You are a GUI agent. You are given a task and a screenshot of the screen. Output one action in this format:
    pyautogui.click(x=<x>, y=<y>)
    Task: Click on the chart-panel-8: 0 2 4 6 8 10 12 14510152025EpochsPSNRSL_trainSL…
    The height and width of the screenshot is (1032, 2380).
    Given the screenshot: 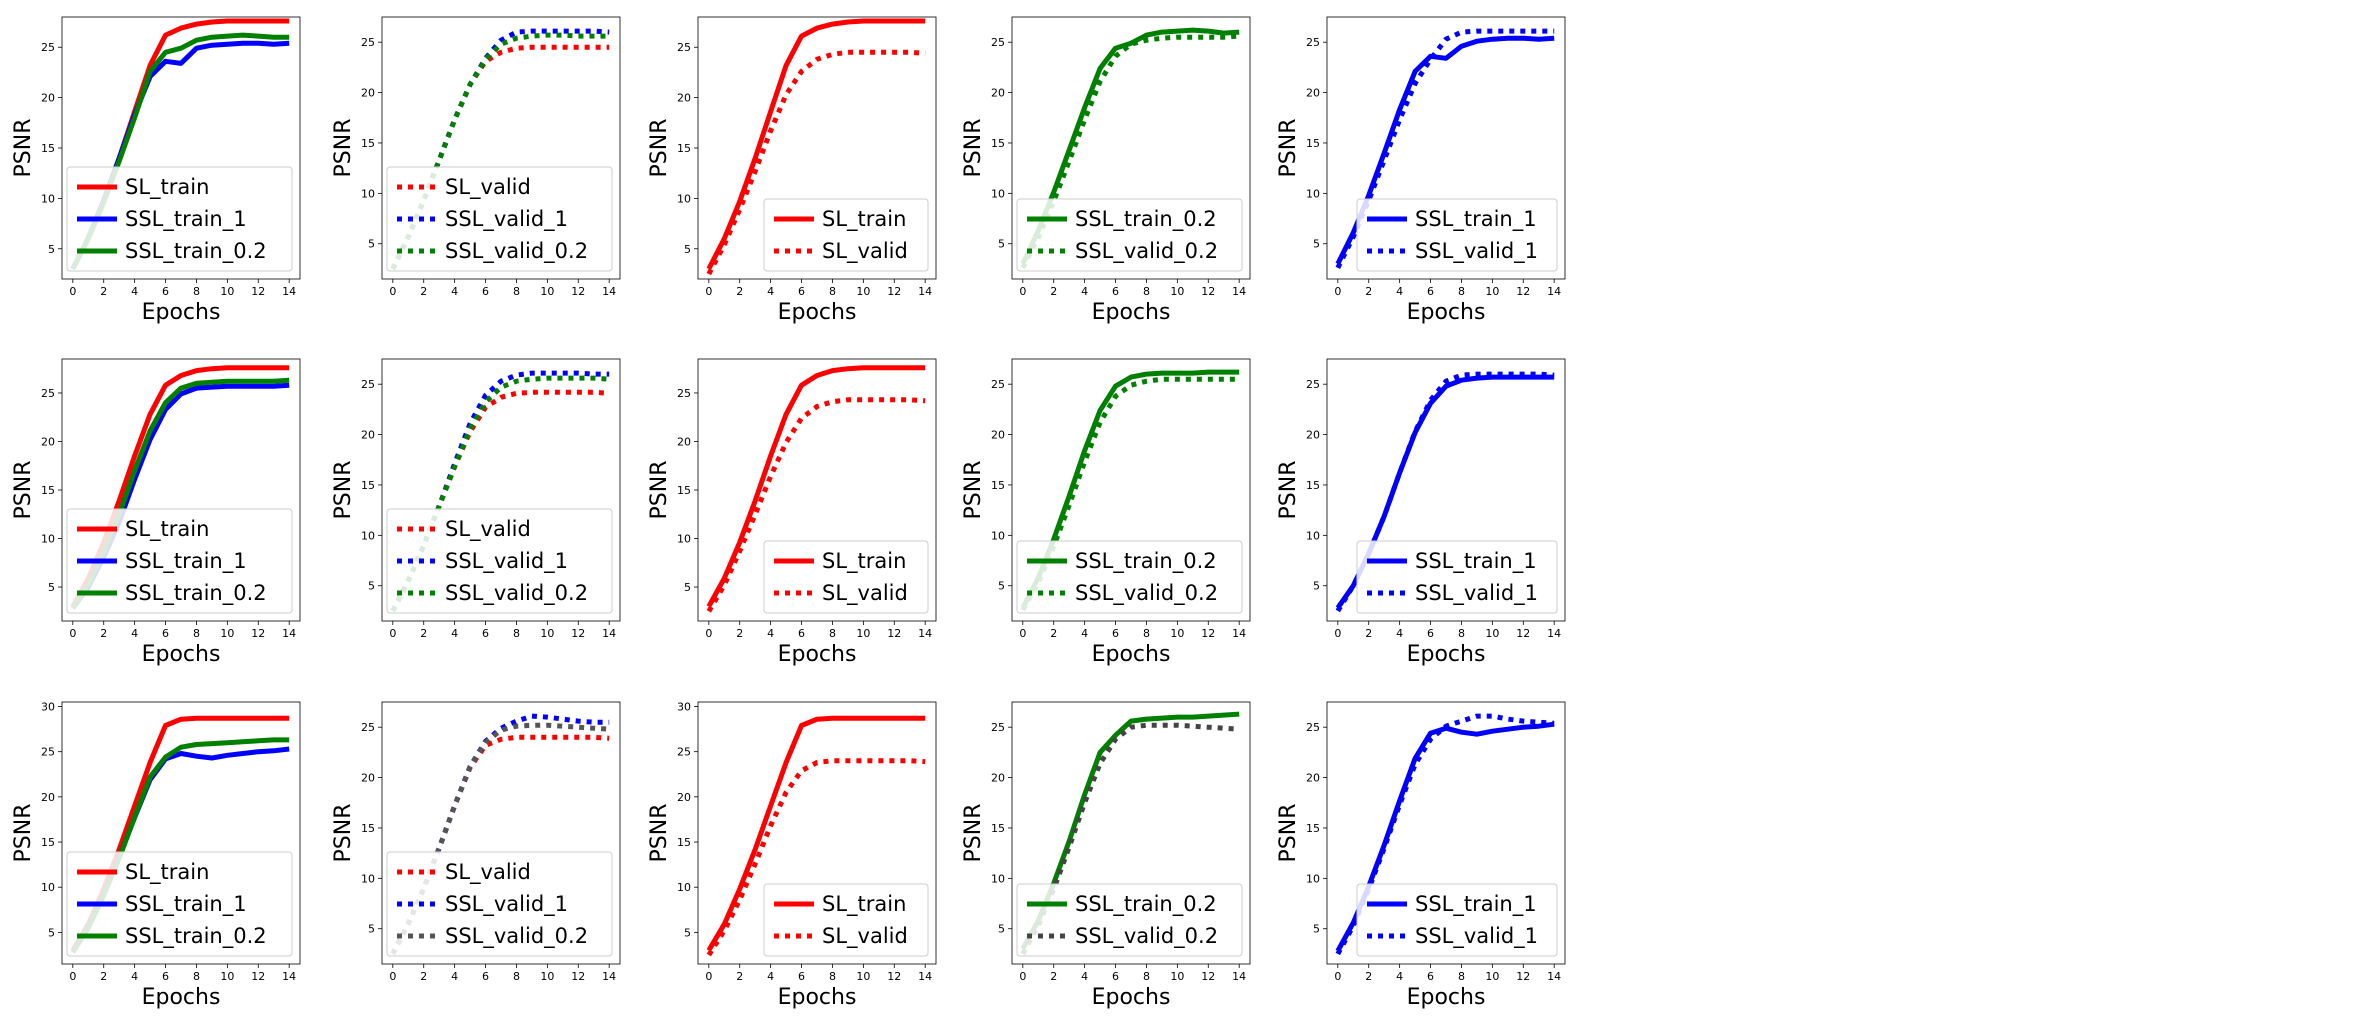 What is the action you would take?
    pyautogui.click(x=792, y=512)
    